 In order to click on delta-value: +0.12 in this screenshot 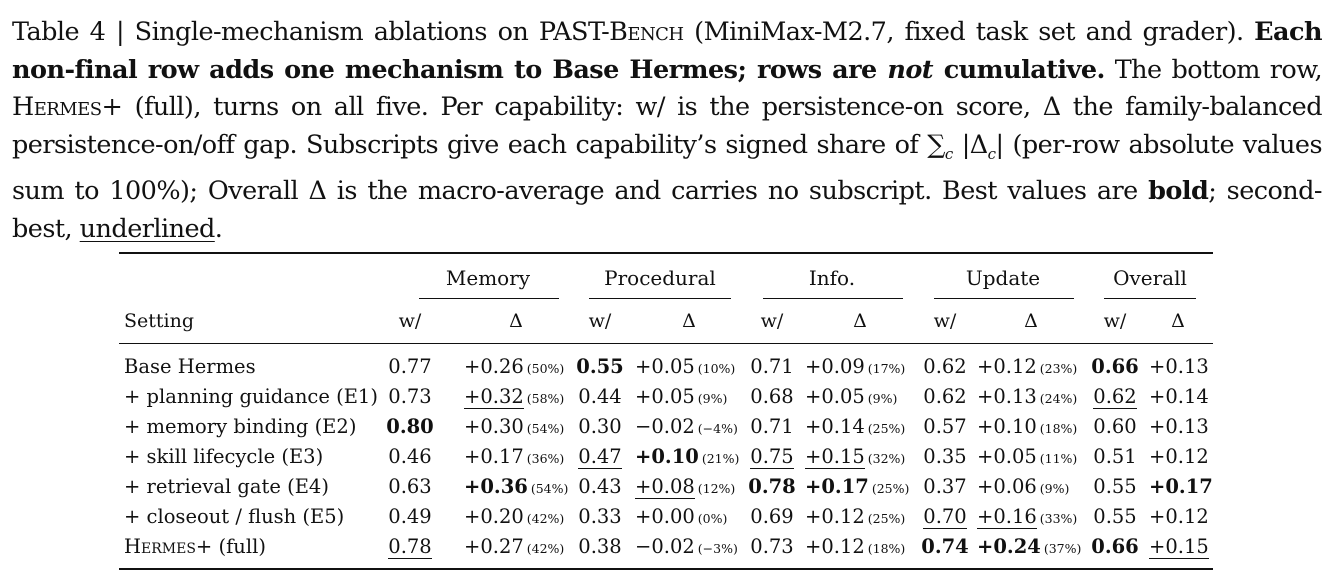, I will do `click(1179, 456)`.